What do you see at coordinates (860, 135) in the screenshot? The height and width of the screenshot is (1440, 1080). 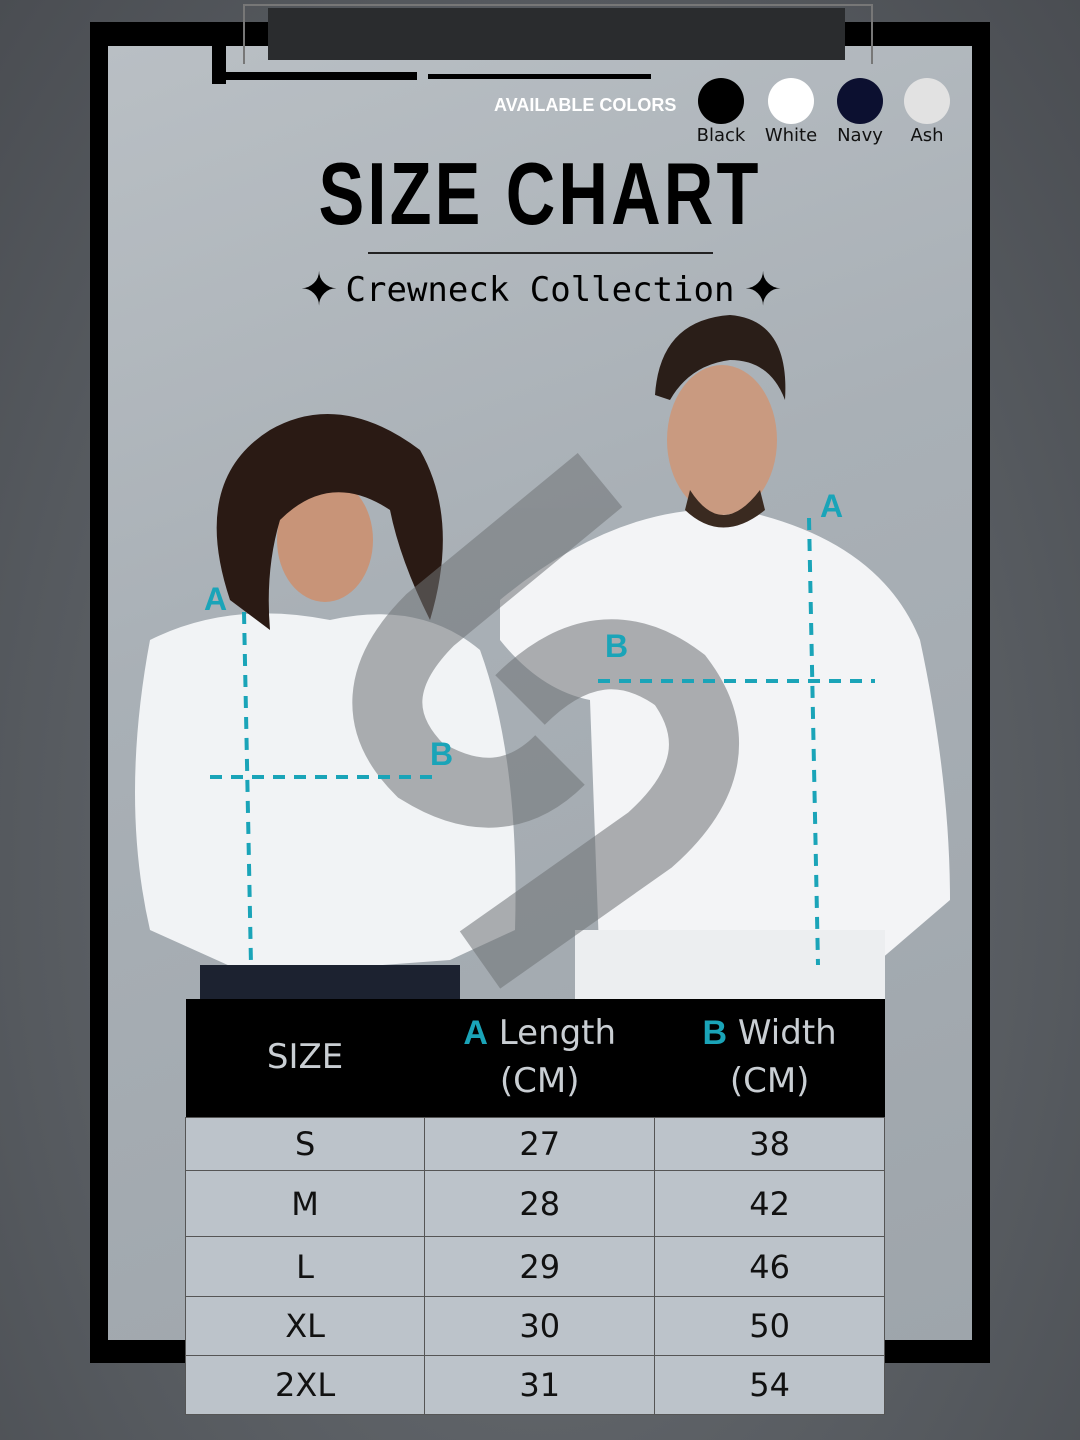 I see `color-label: Navy` at bounding box center [860, 135].